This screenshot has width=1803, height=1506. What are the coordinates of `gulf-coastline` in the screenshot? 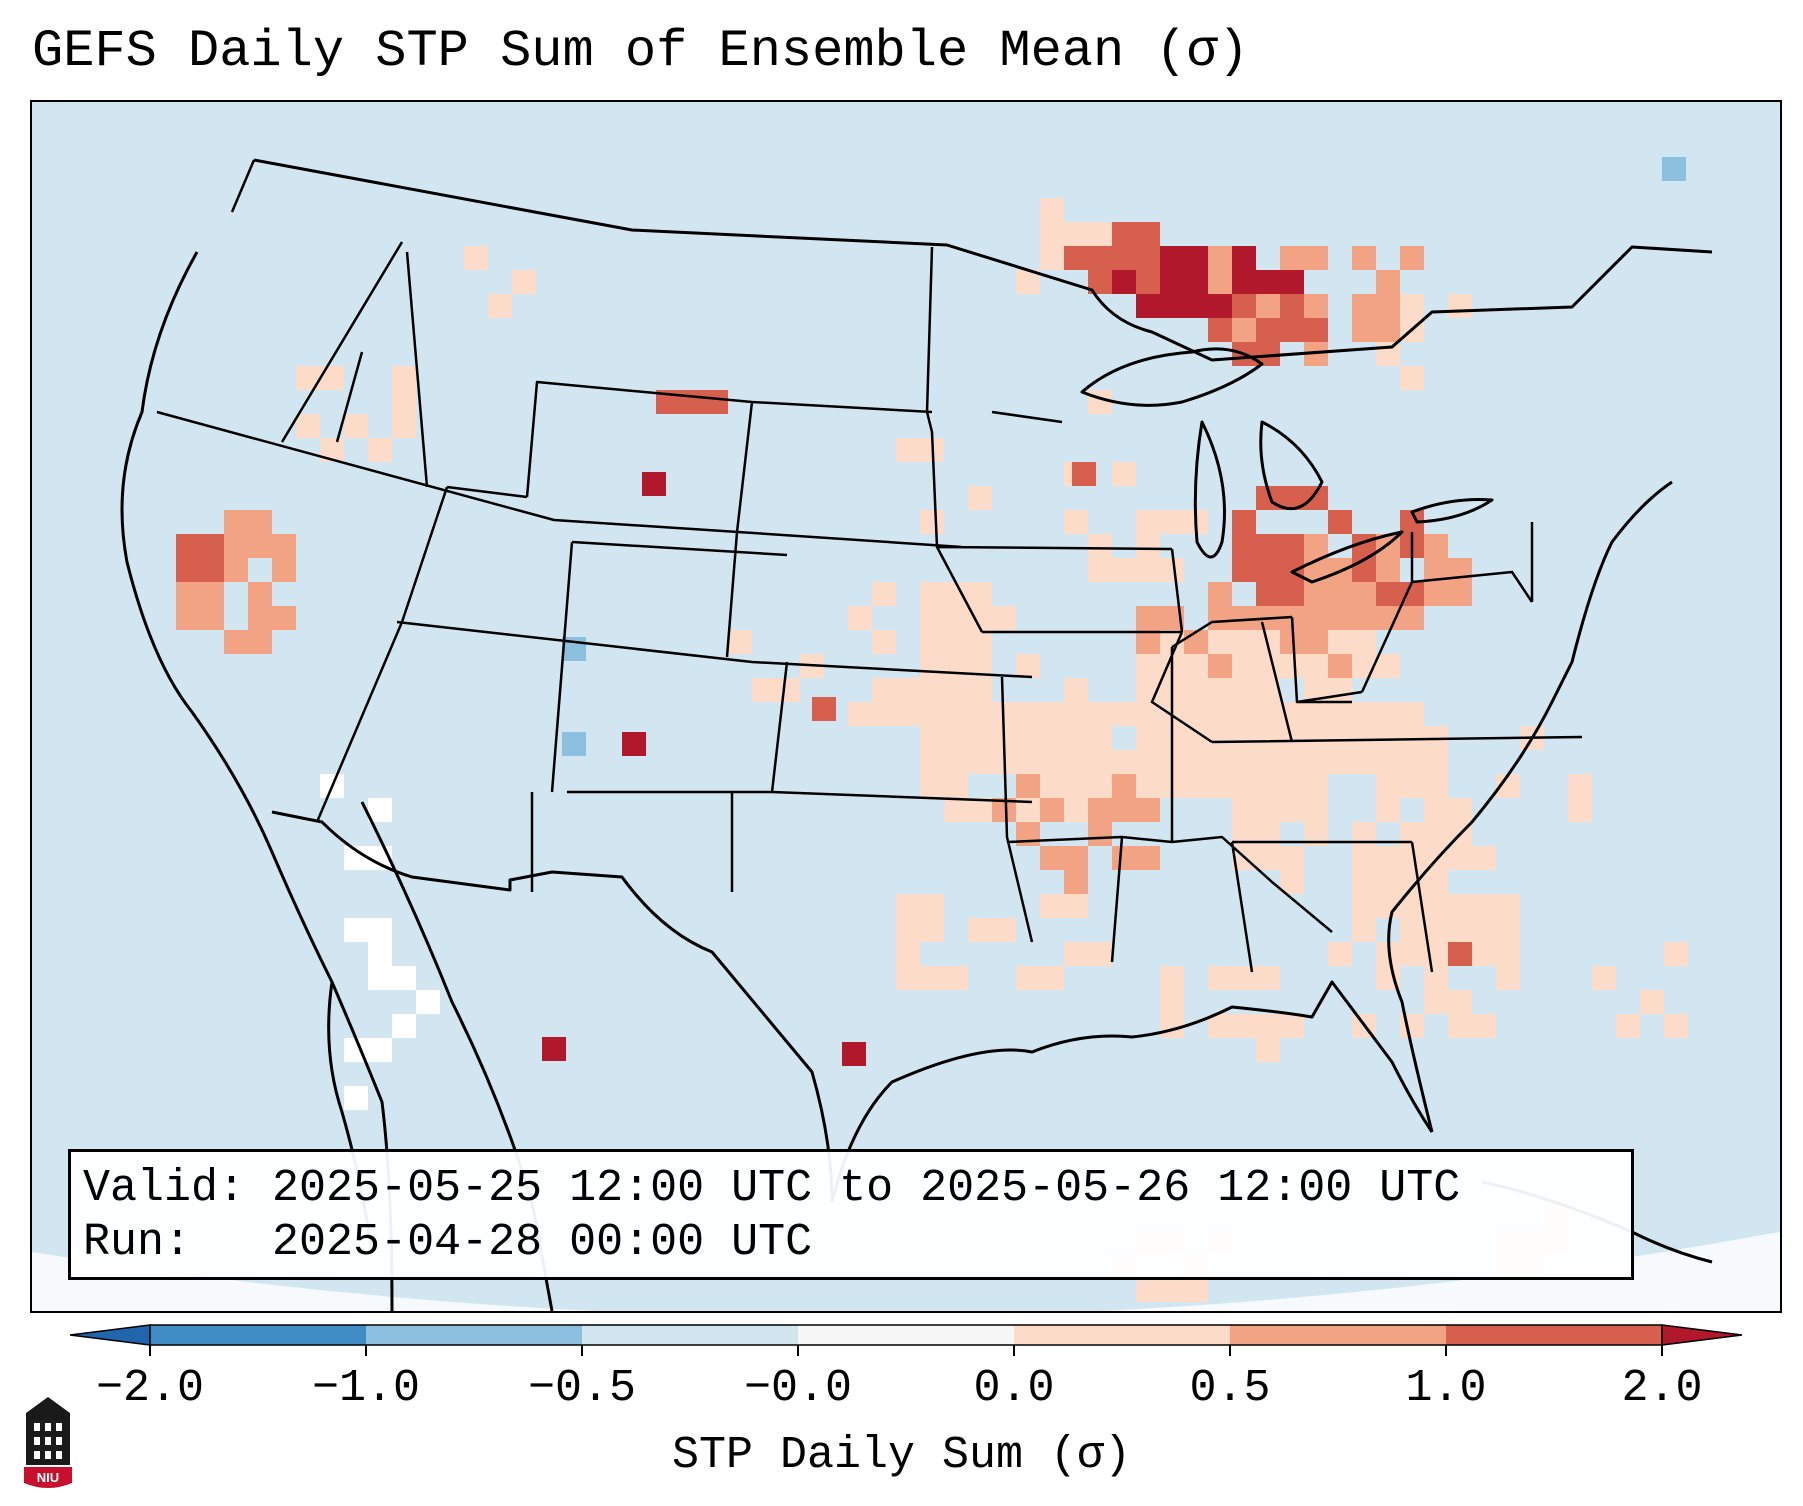 It's located at (1132, 1091).